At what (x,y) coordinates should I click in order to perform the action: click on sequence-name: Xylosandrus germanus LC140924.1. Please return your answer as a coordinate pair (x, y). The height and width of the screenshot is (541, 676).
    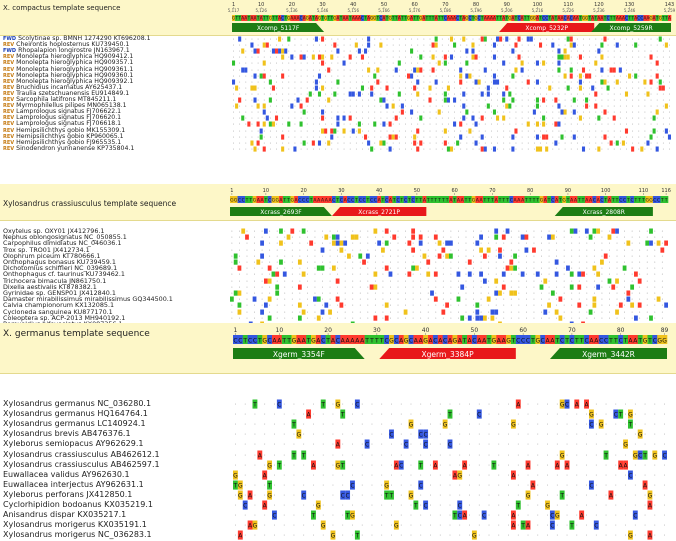
    Looking at the image, I should click on (74, 424).